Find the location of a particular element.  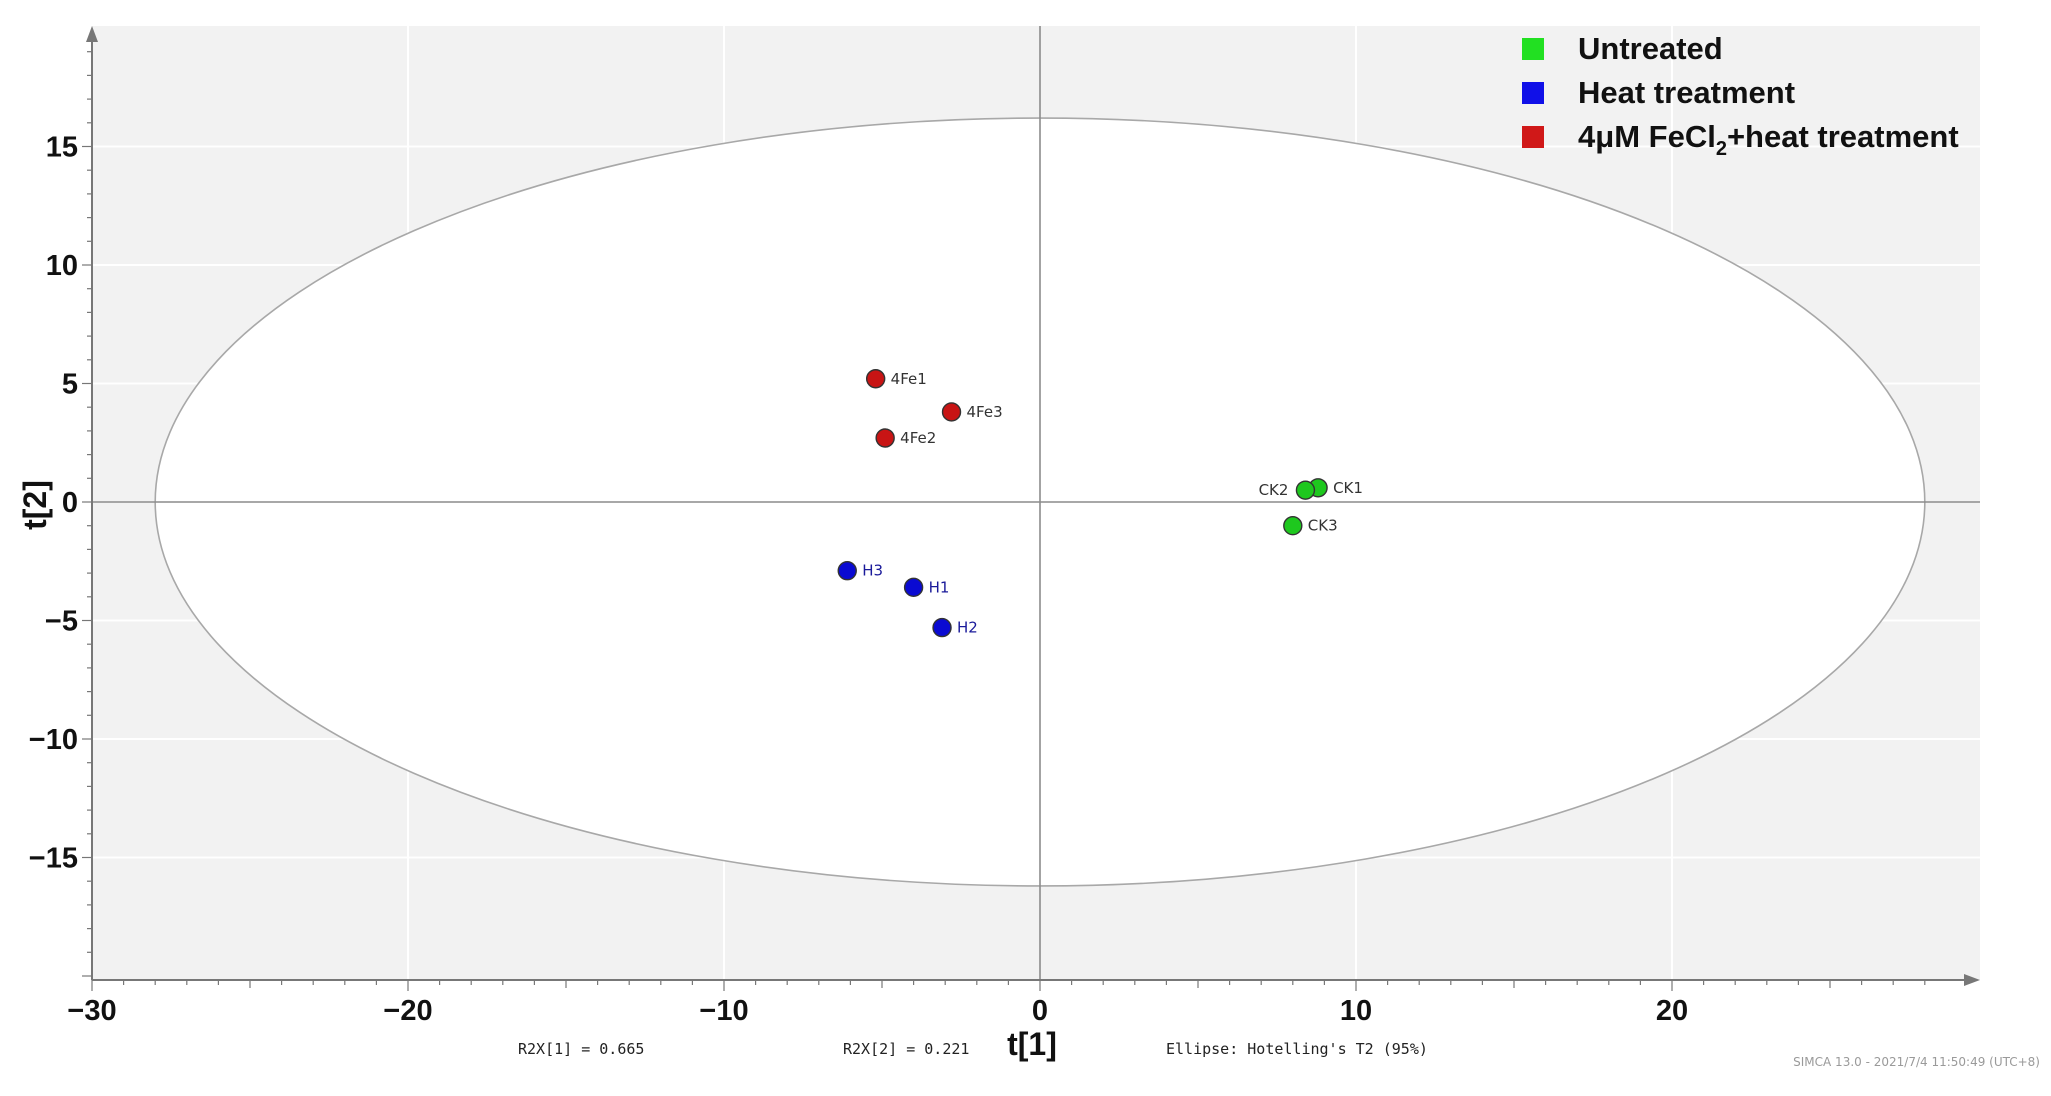

x-tick-label: 10 is located at coordinates (1356, 1011).